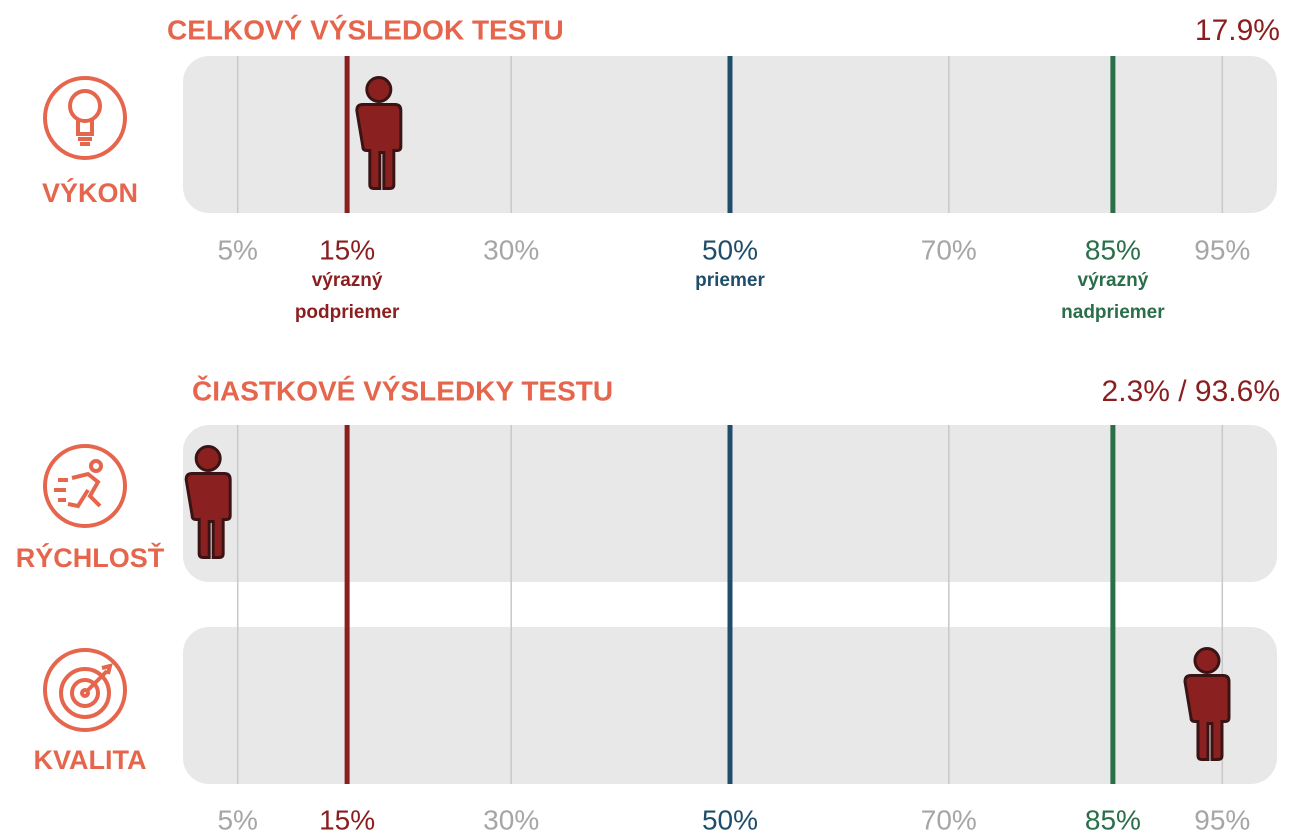 This screenshot has width=1292, height=836. What do you see at coordinates (1113, 312) in the screenshot?
I see `tick-note: nadpriemer` at bounding box center [1113, 312].